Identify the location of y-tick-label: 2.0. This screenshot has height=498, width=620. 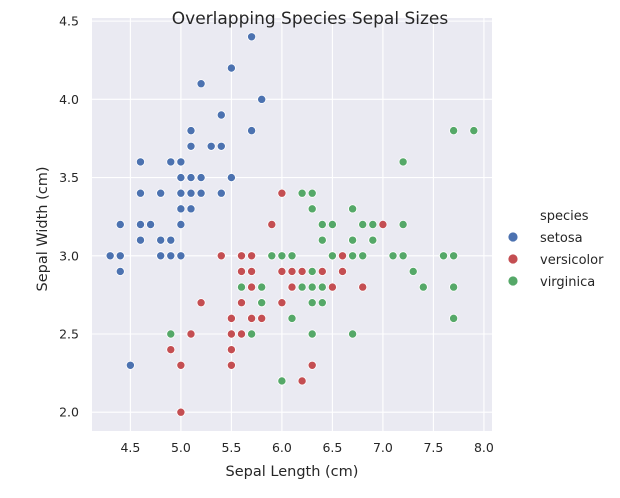
(69, 412).